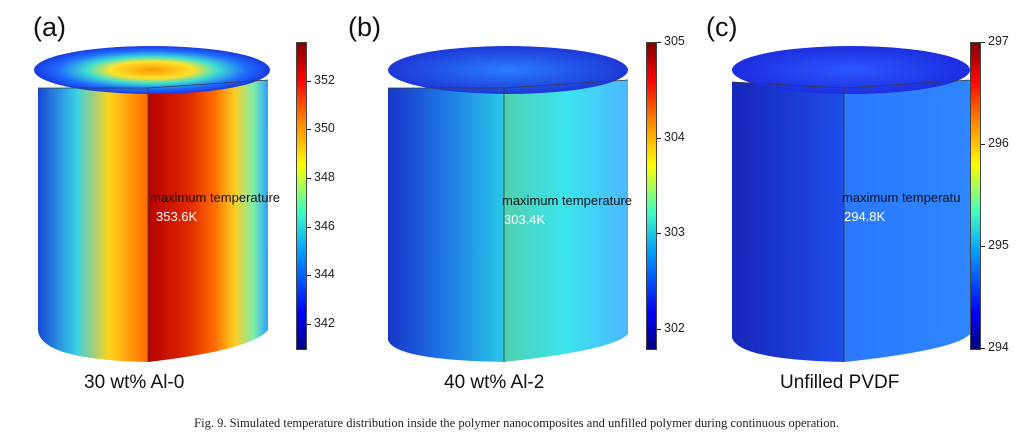 This screenshot has width=1033, height=442. Describe the element at coordinates (324, 225) in the screenshot. I see `colorbar-tick-label: 346` at that location.